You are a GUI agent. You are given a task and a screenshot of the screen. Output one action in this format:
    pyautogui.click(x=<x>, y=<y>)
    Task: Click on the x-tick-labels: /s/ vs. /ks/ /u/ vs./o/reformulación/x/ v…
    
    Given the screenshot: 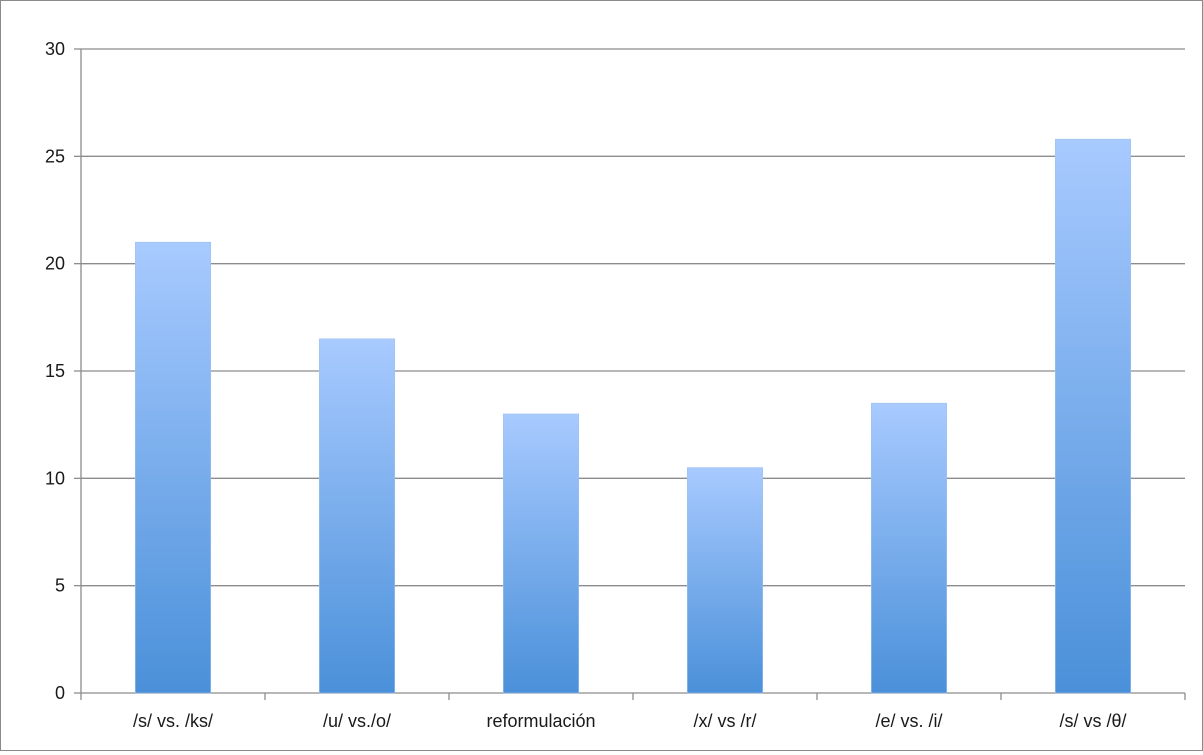 What is the action you would take?
    pyautogui.click(x=630, y=721)
    